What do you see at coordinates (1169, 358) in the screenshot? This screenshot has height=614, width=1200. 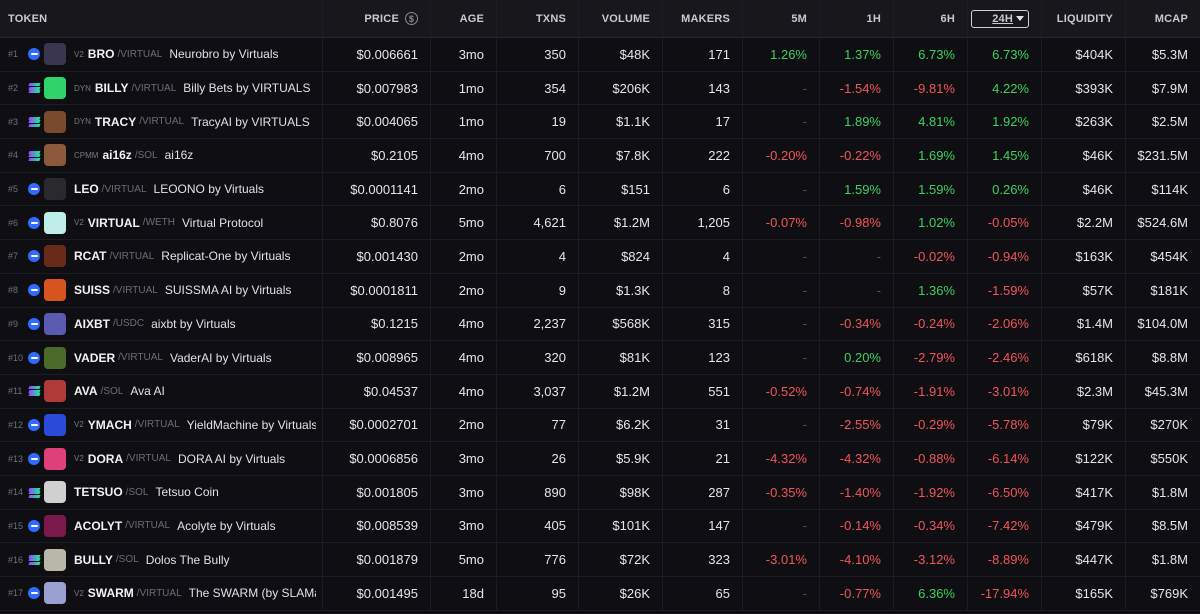 I see `mcap-cell: $8.8M` at bounding box center [1169, 358].